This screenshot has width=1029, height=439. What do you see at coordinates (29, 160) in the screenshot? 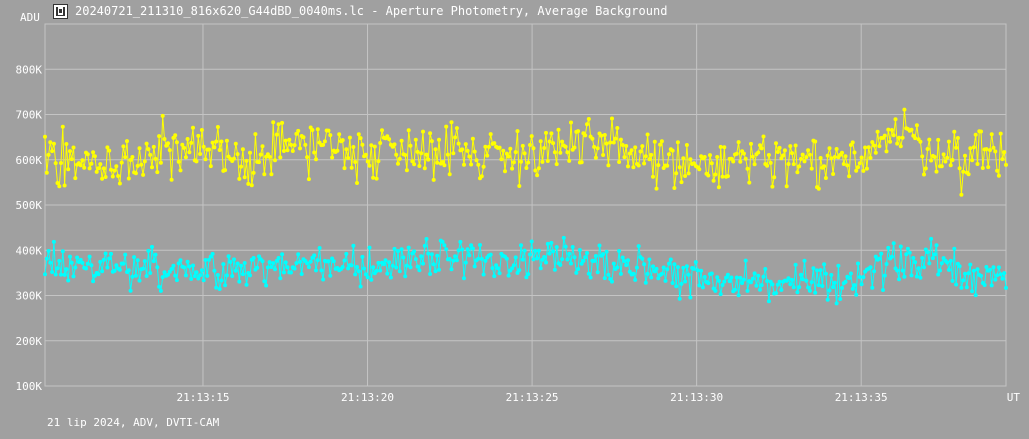
I see `y-tick-label: 600K` at bounding box center [29, 160].